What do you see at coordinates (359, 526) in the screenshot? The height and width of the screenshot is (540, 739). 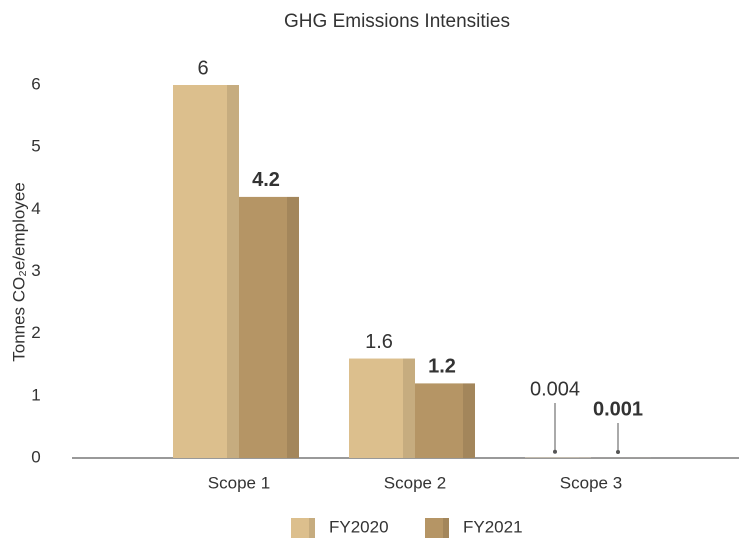 I see `legend-label: FY2020` at bounding box center [359, 526].